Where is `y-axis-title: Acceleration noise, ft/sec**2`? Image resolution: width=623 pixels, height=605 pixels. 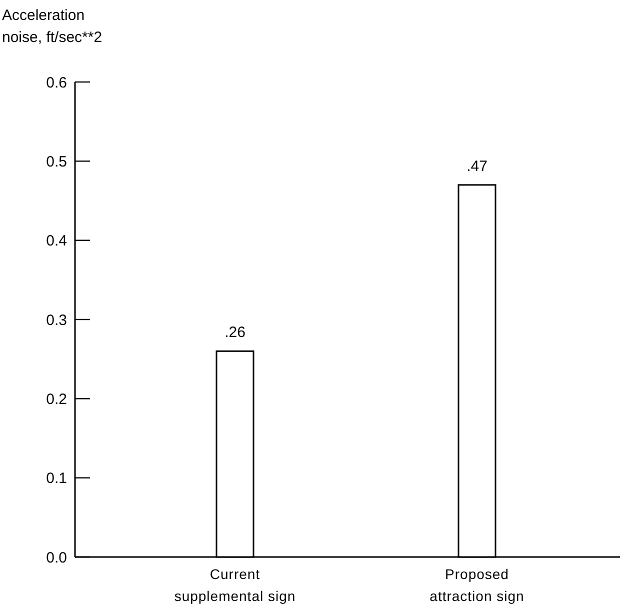
y-axis-title: Acceleration noise, ft/sec**2 is located at coordinates (52, 26).